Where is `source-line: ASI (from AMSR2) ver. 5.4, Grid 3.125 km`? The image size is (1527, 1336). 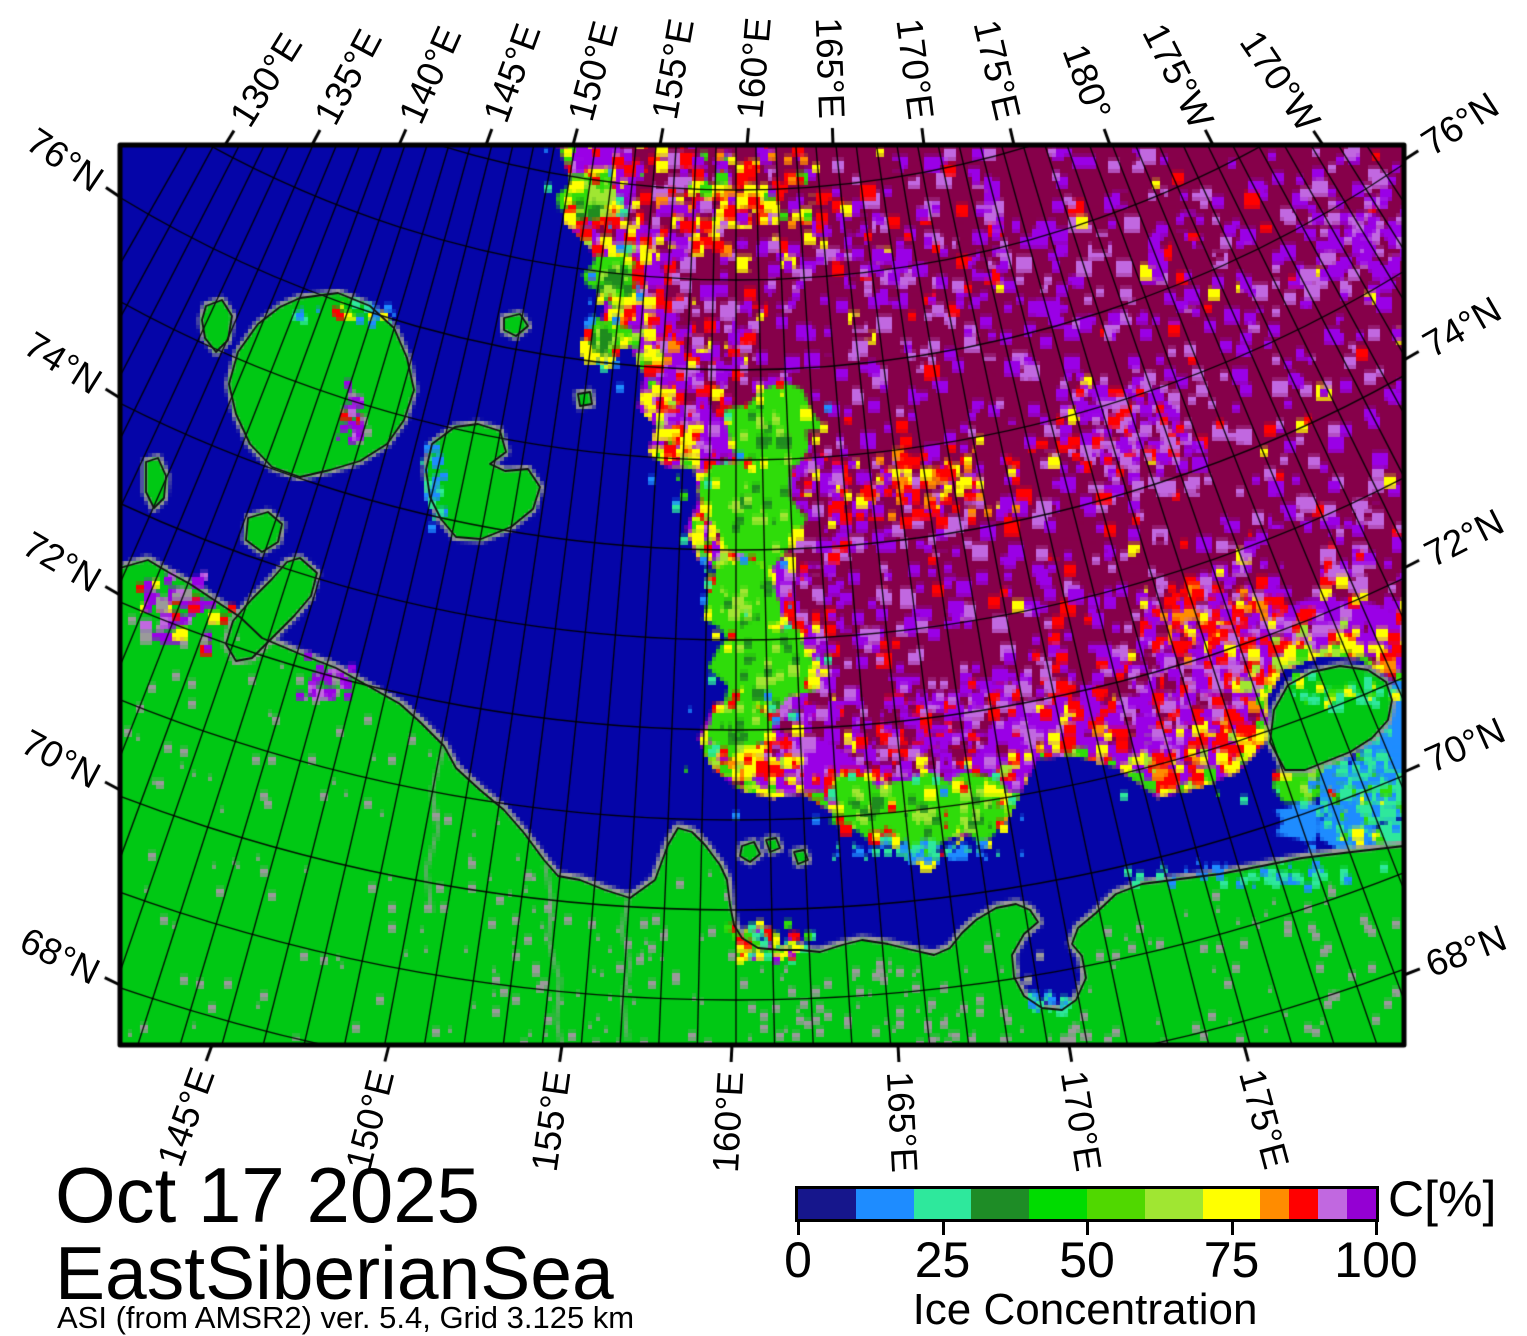 source-line: ASI (from AMSR2) ver. 5.4, Grid 3.125 km is located at coordinates (346, 1317).